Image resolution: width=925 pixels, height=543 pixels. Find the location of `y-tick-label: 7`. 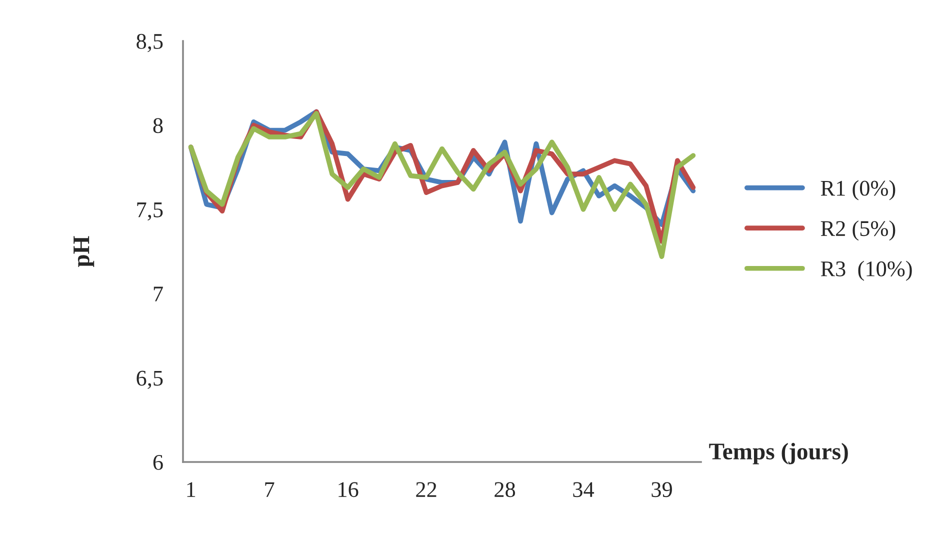

y-tick-label: 7 is located at coordinates (158, 294).